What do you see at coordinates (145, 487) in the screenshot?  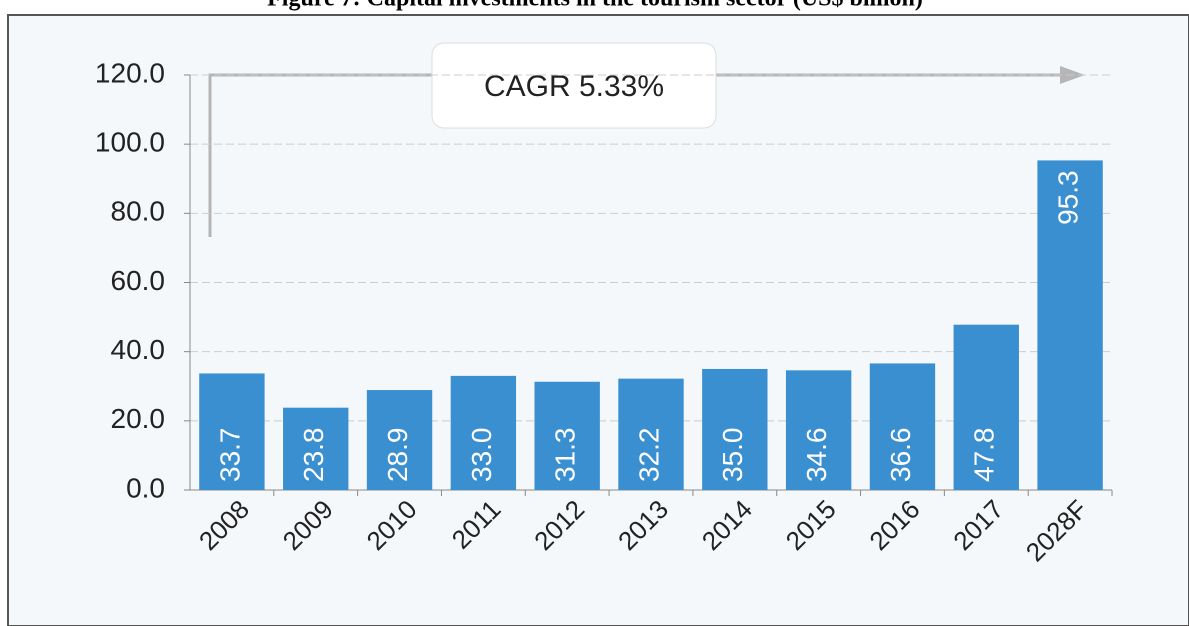 I see `y-tick-label: 0.0` at bounding box center [145, 487].